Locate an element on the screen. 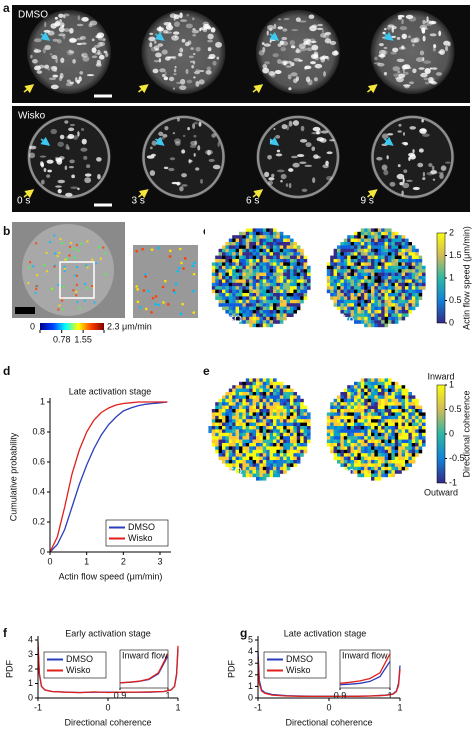 The height and width of the screenshot is (731, 474). colorbar-label: 1.5 is located at coordinates (455, 255).